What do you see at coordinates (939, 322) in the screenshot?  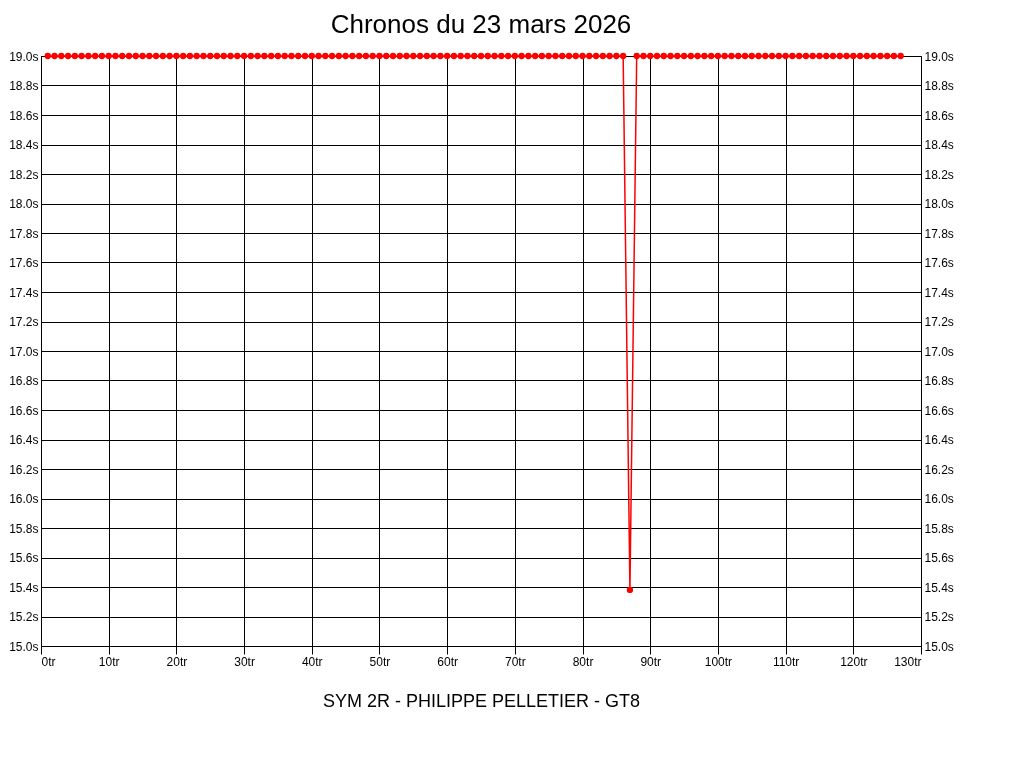 I see `y2-tick-label: 17.2s` at bounding box center [939, 322].